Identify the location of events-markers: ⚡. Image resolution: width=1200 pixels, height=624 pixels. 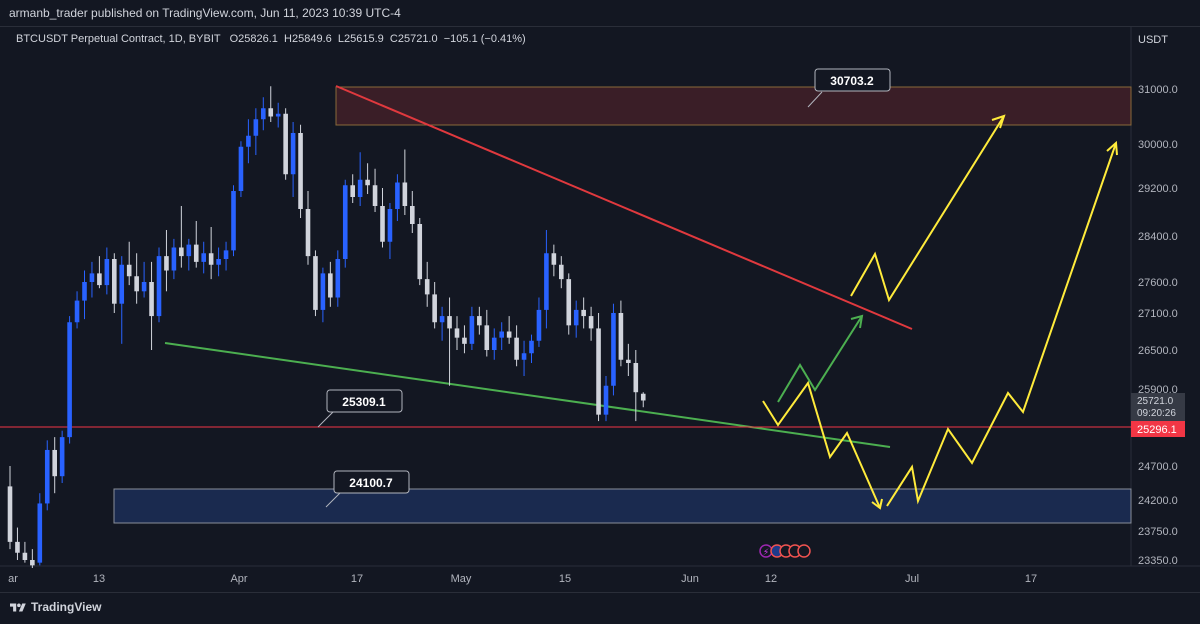
(785, 551).